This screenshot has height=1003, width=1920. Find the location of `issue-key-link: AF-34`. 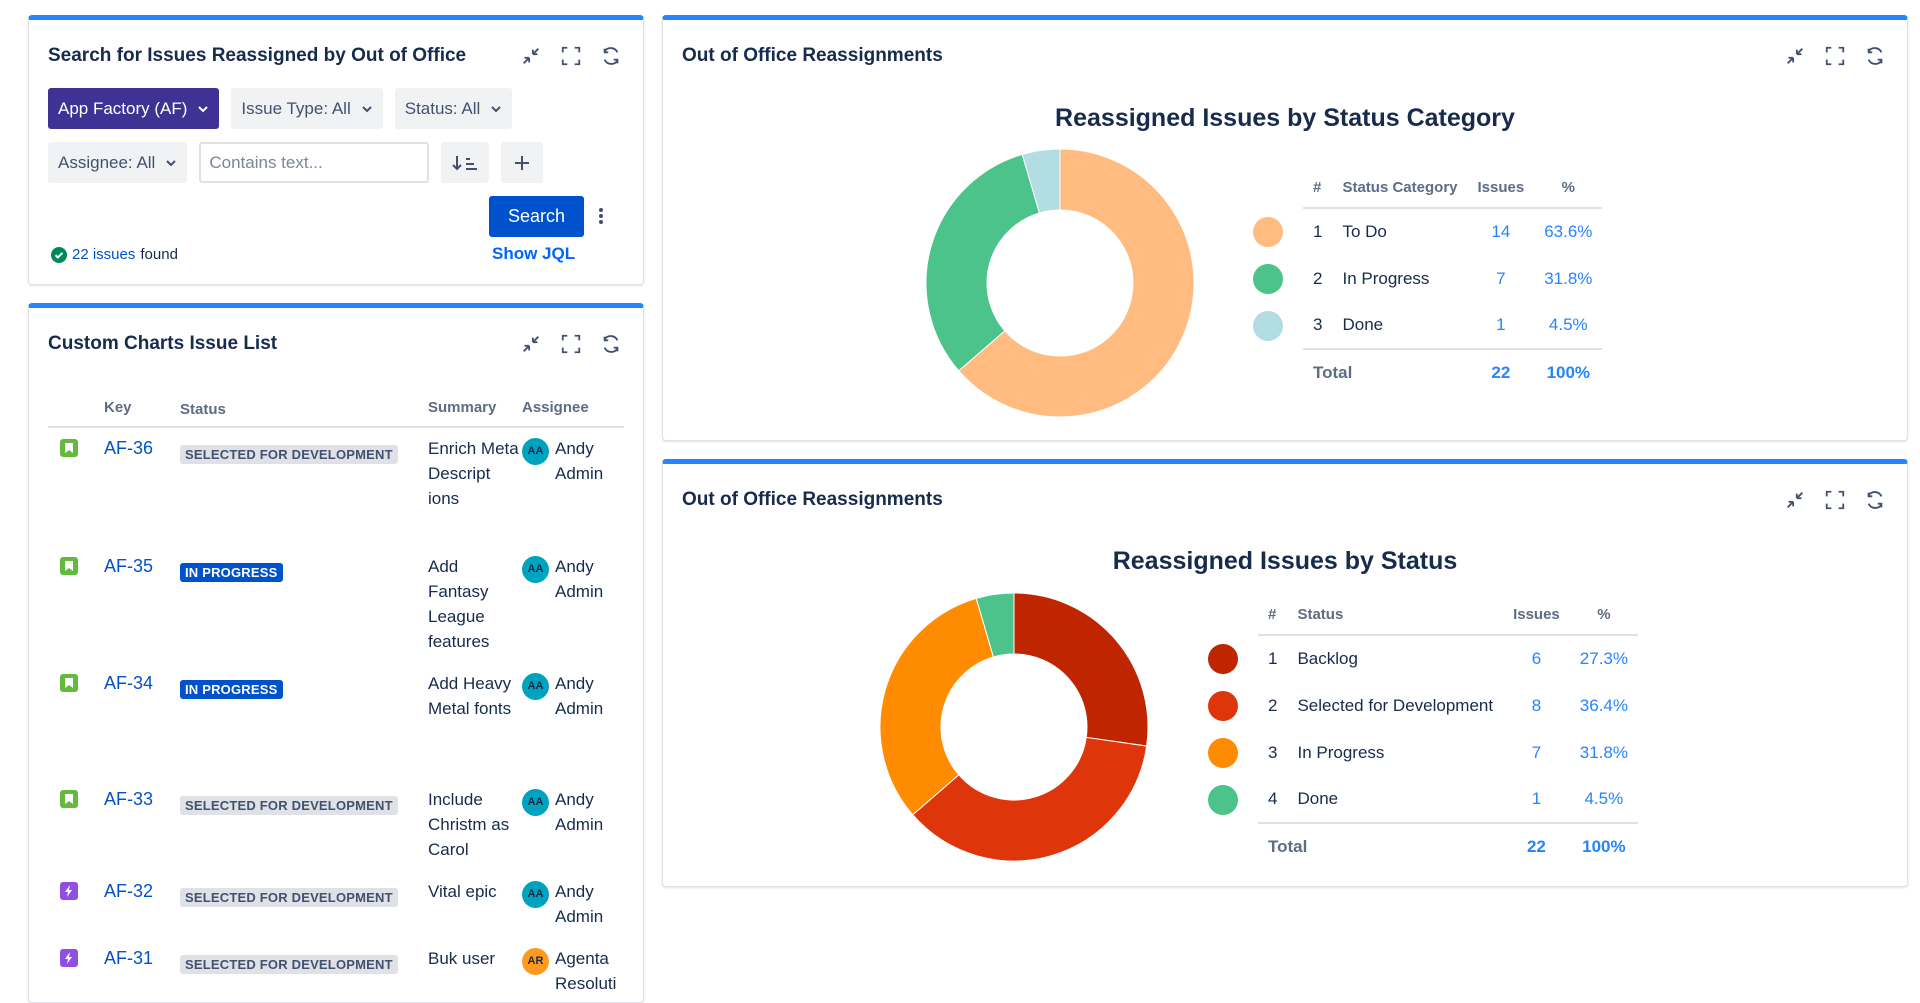

issue-key-link: AF-34 is located at coordinates (129, 683).